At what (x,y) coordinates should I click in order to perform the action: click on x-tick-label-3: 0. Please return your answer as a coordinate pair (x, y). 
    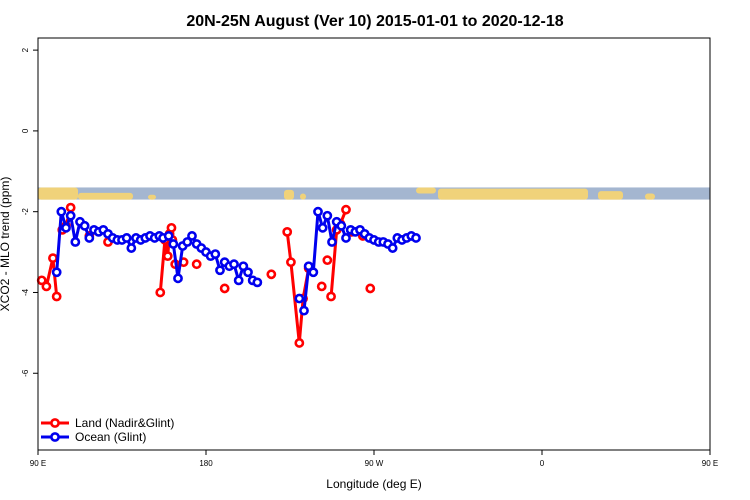
    Looking at the image, I should click on (542, 463).